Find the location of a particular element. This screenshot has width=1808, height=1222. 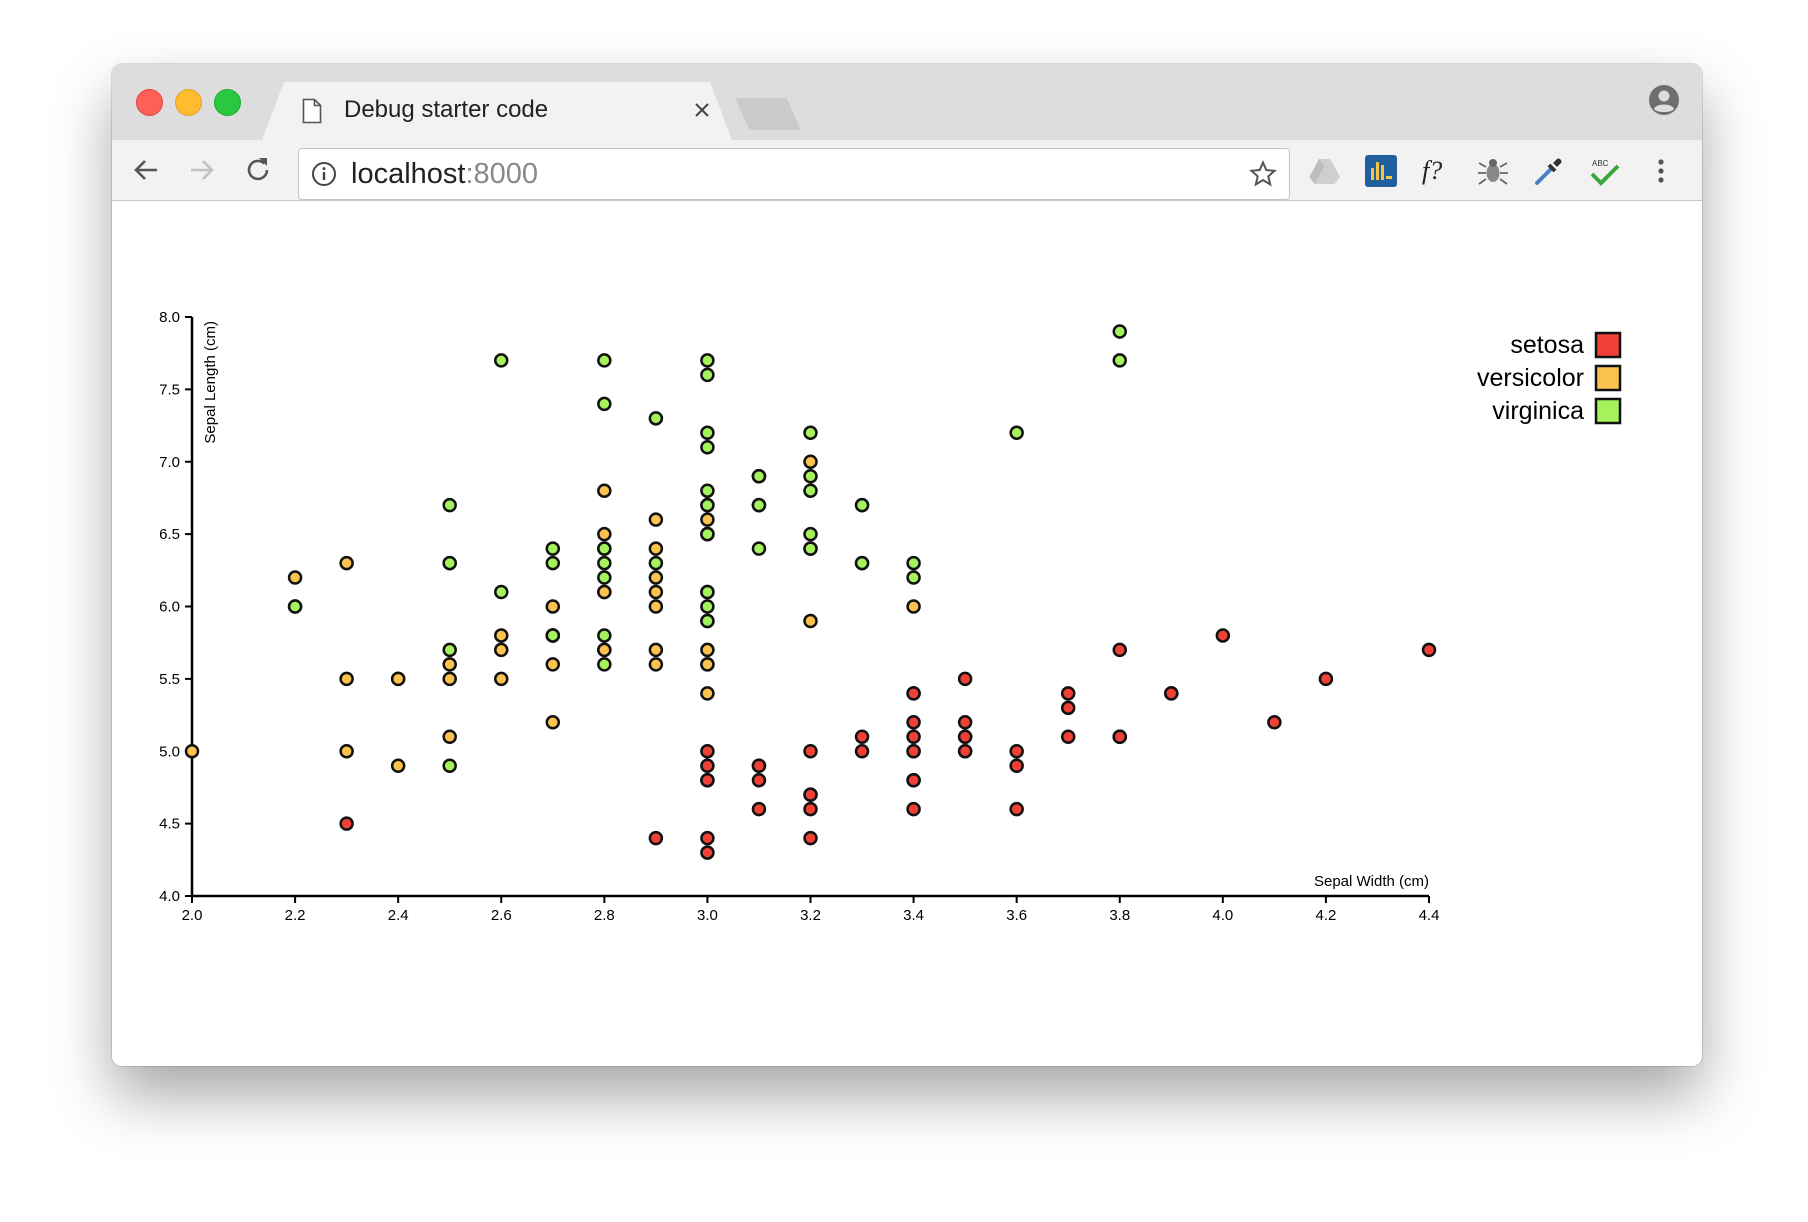

y-tick-label: 7.0 is located at coordinates (169, 462).